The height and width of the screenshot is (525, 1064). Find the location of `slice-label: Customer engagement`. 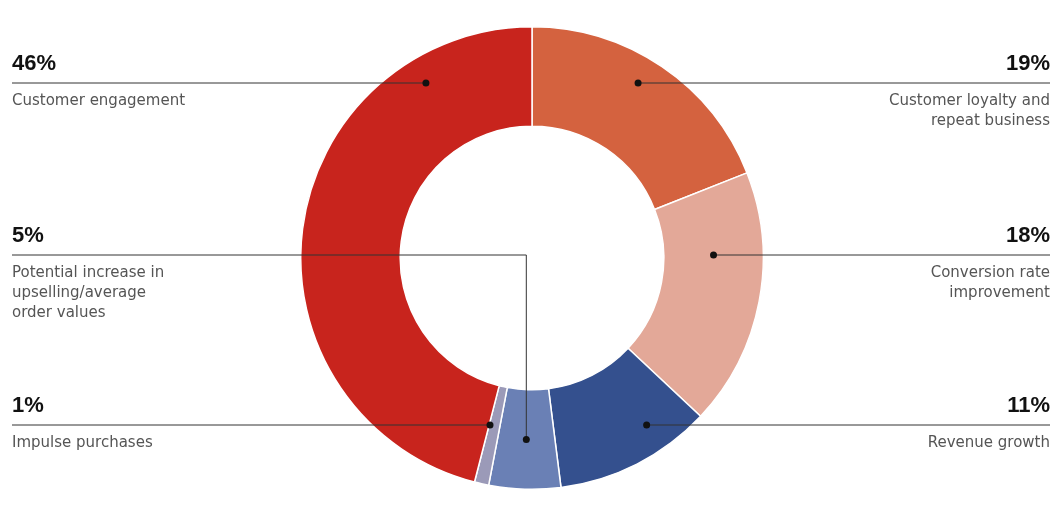

slice-label: Customer engagement is located at coordinates (99, 100).